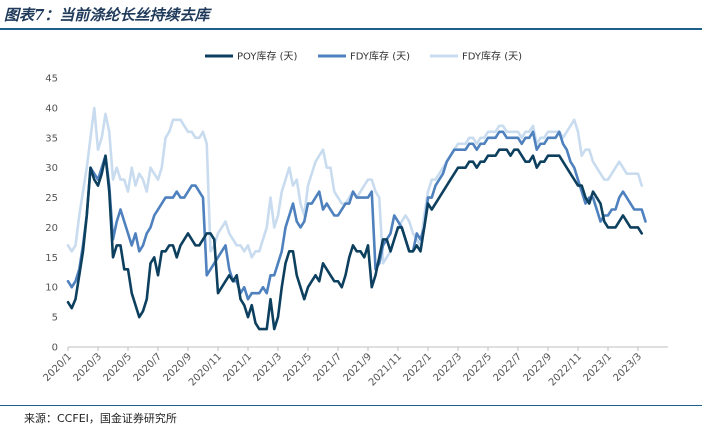  I want to click on x-tick-label: 2021/1, so click(237, 367).